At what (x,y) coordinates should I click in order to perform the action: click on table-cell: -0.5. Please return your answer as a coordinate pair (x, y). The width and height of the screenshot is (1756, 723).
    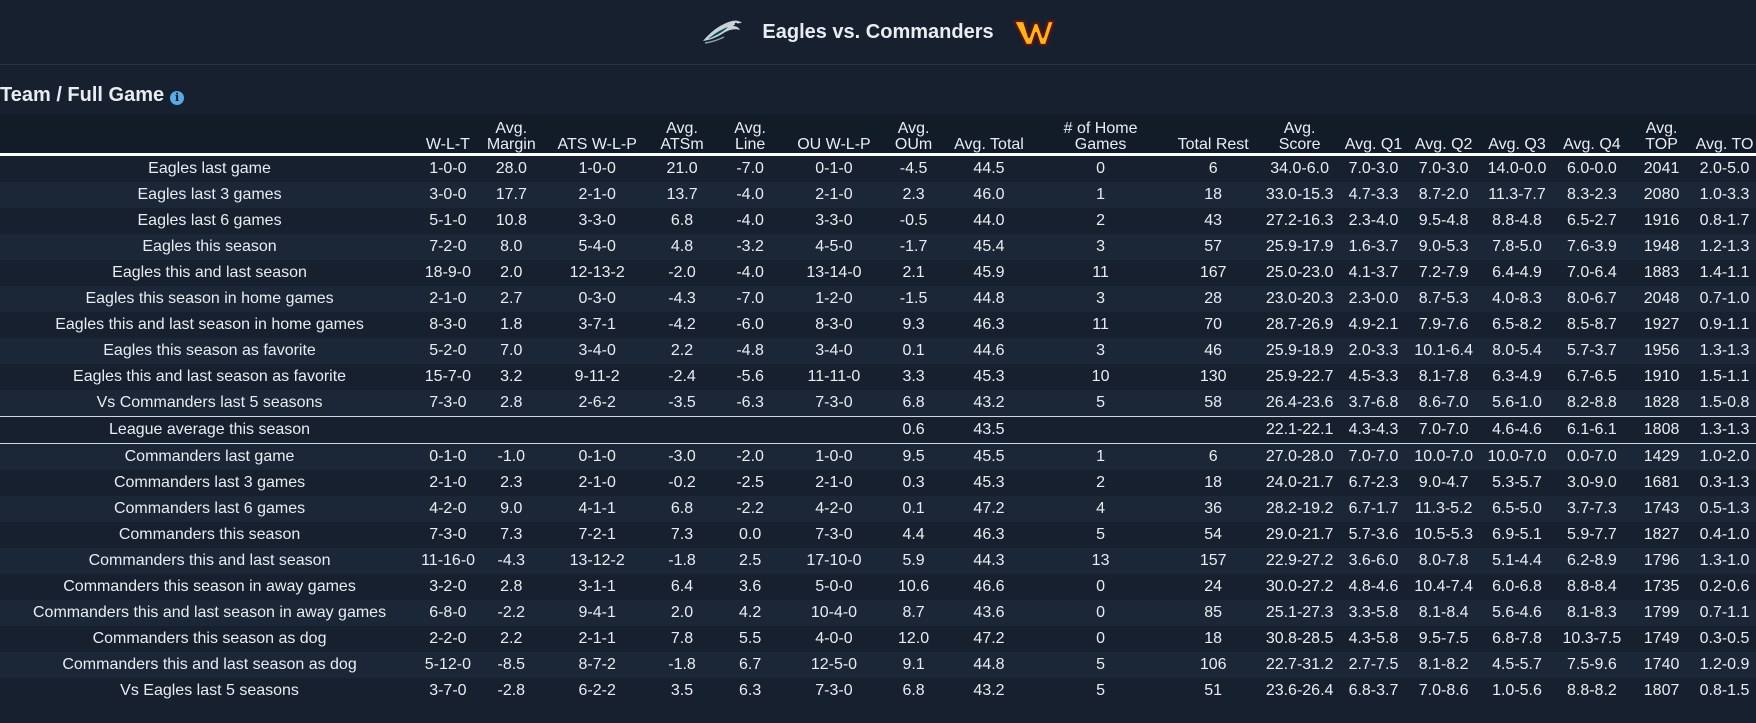
    Looking at the image, I should click on (913, 221).